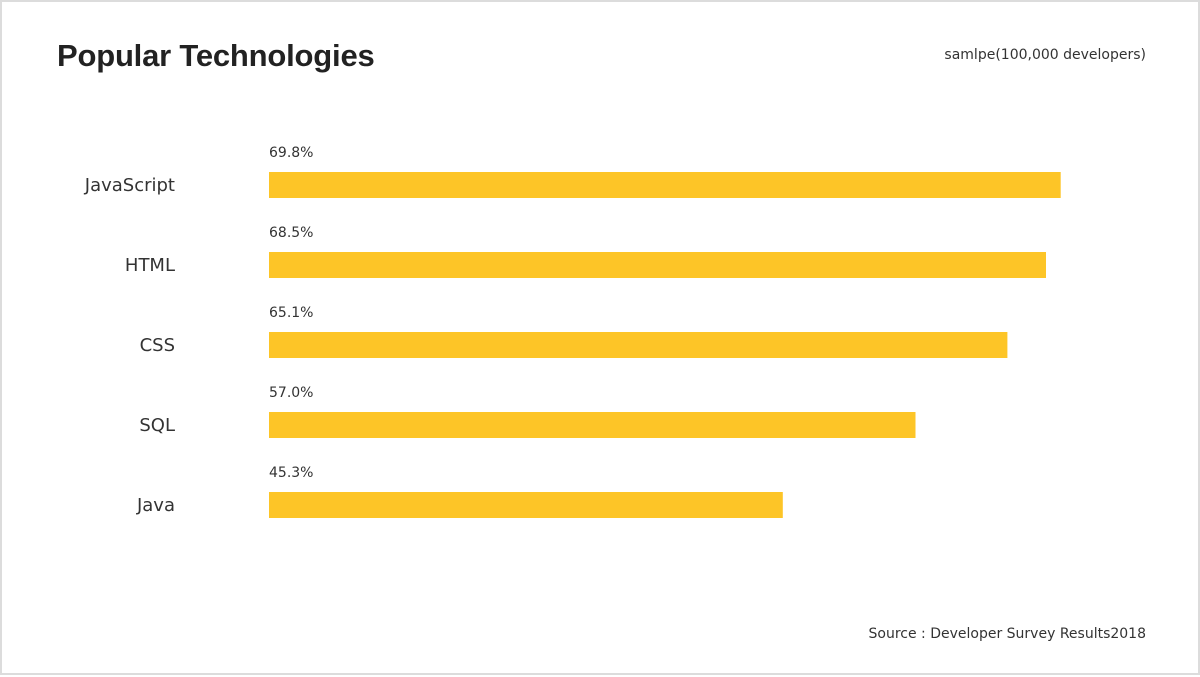 The image size is (1200, 677). Describe the element at coordinates (638, 345) in the screenshot. I see `bar-css` at that location.